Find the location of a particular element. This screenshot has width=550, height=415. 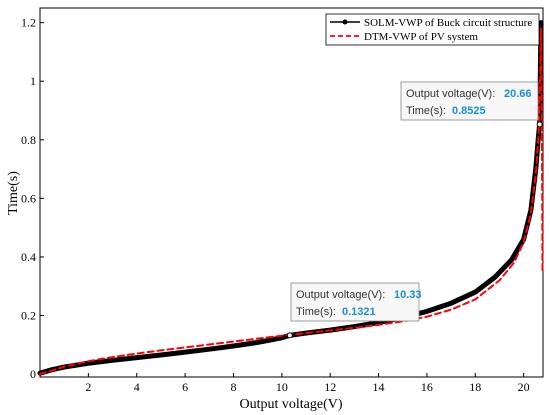

legend-box is located at coordinates (432, 29).